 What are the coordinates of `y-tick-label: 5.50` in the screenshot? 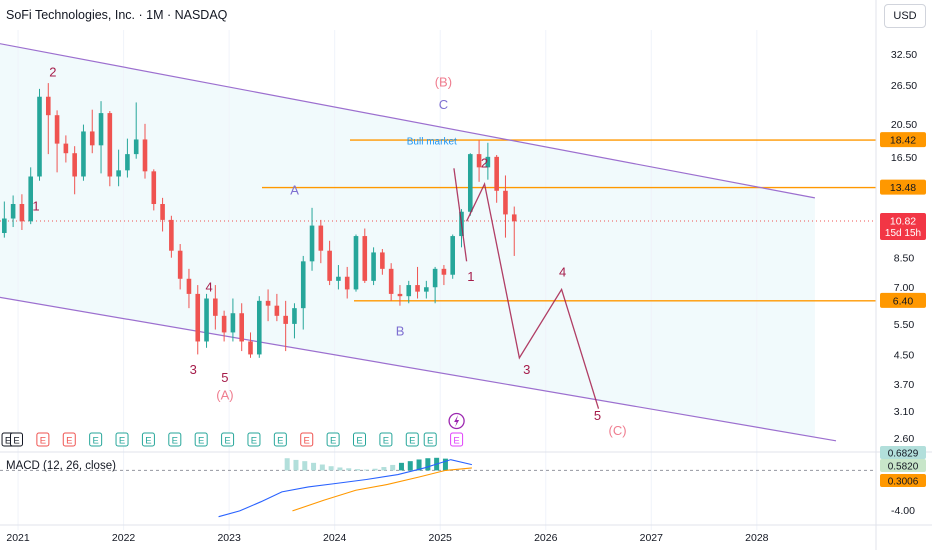 It's located at (904, 325).